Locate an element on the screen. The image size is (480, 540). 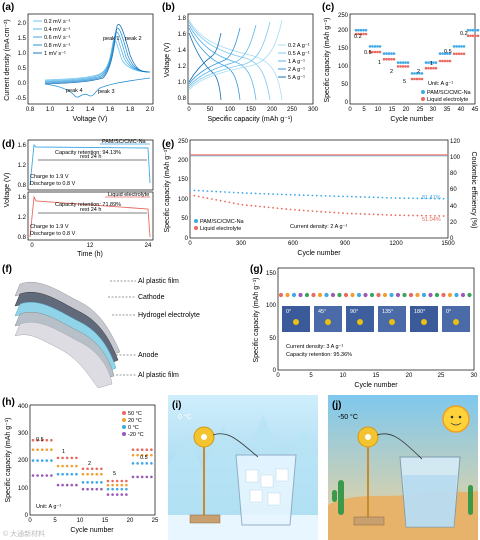
retention-bottom: Capacity retention: 71.89% is located at coordinates (88, 205).